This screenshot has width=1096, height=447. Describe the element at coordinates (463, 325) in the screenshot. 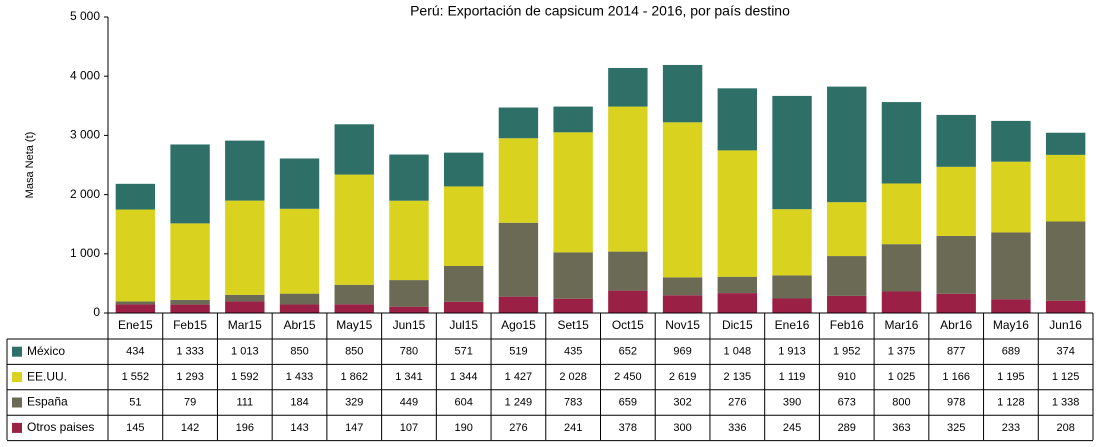

I see `x-tick-label: Jul15` at that location.